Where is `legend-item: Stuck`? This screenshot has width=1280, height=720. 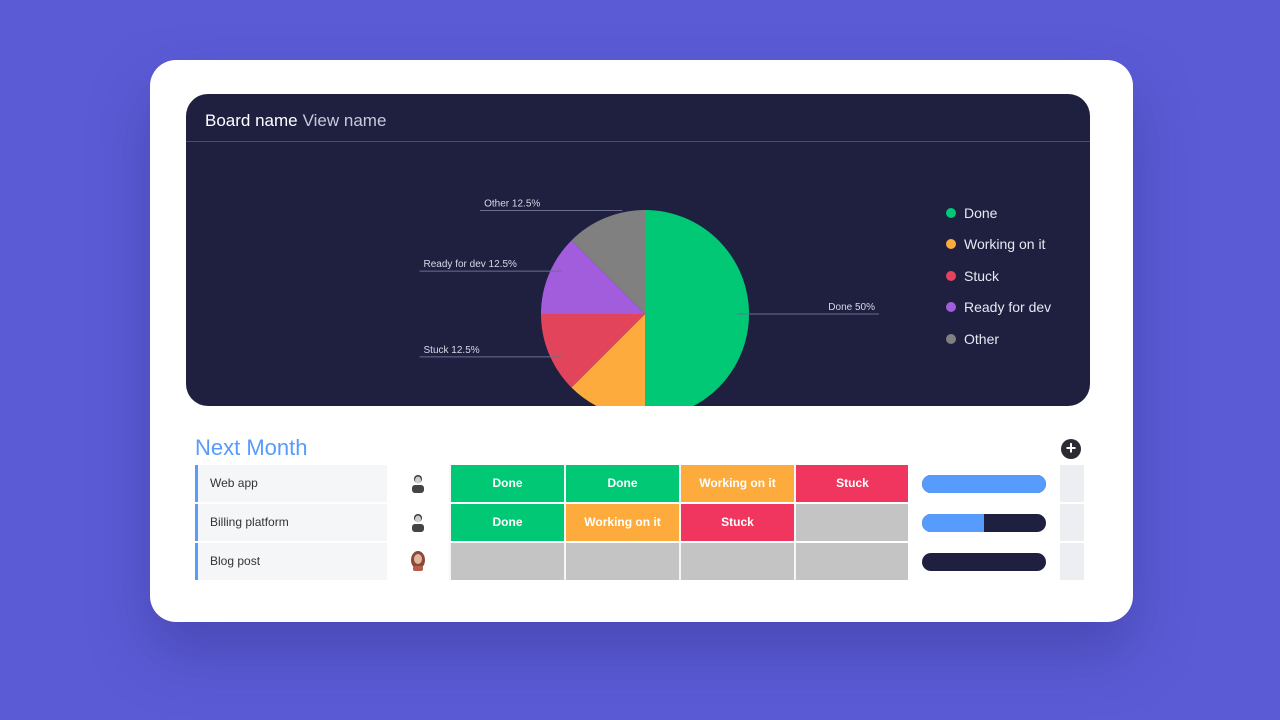 legend-item: Stuck is located at coordinates (1011, 276).